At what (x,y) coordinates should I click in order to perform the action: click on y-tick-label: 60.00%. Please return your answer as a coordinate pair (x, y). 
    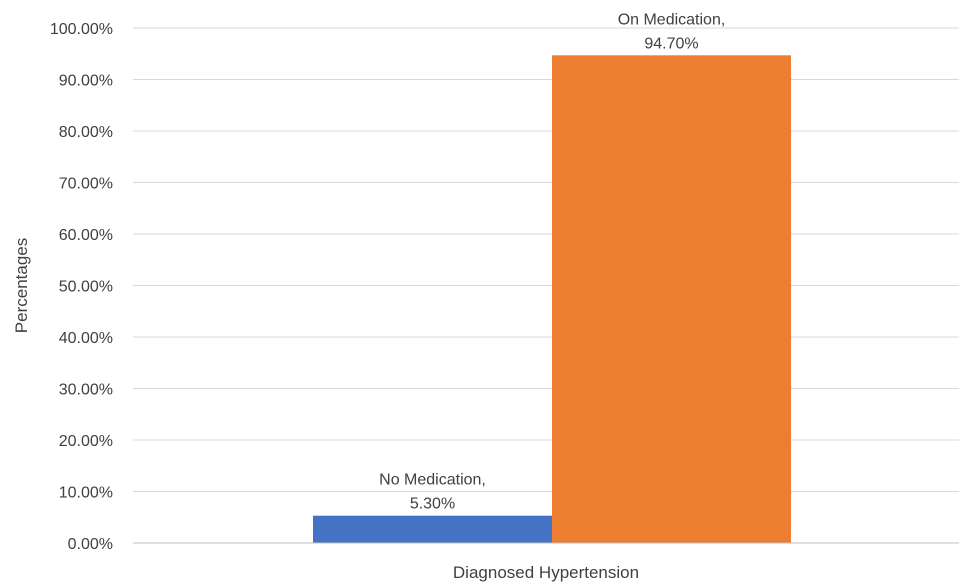
    Looking at the image, I should click on (86, 235).